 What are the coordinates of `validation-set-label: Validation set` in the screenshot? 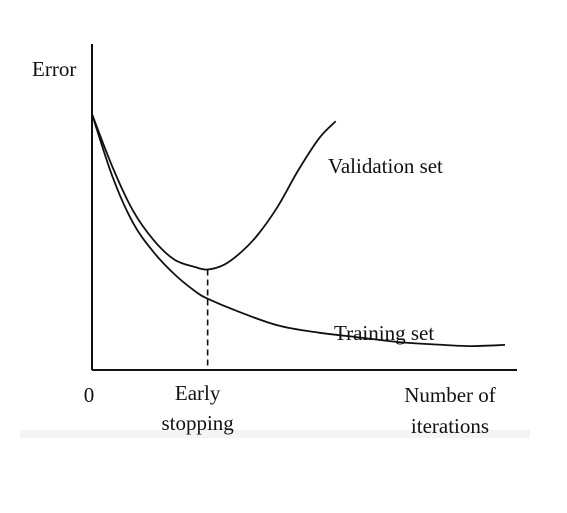 It's located at (385, 166).